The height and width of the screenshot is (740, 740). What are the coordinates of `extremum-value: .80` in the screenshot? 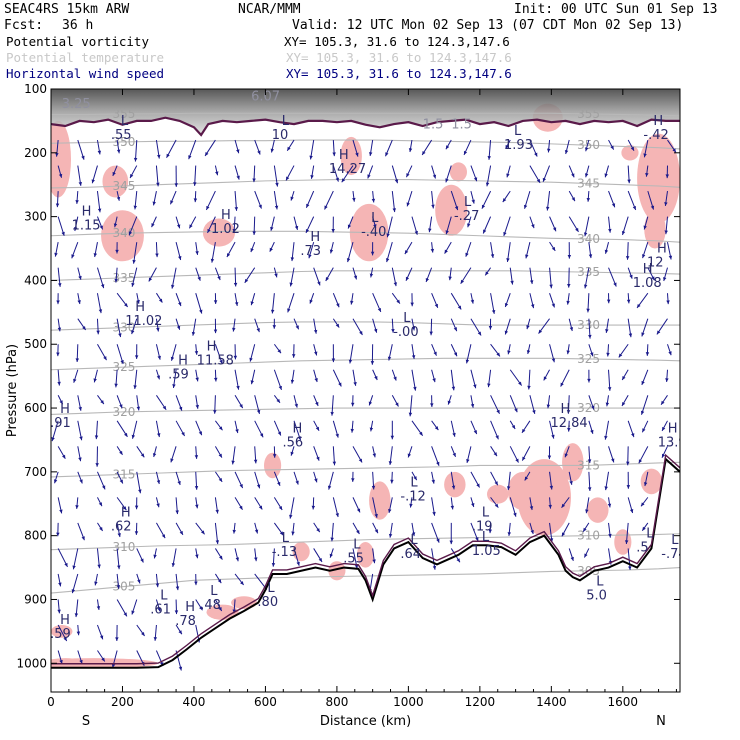 It's located at (267, 602).